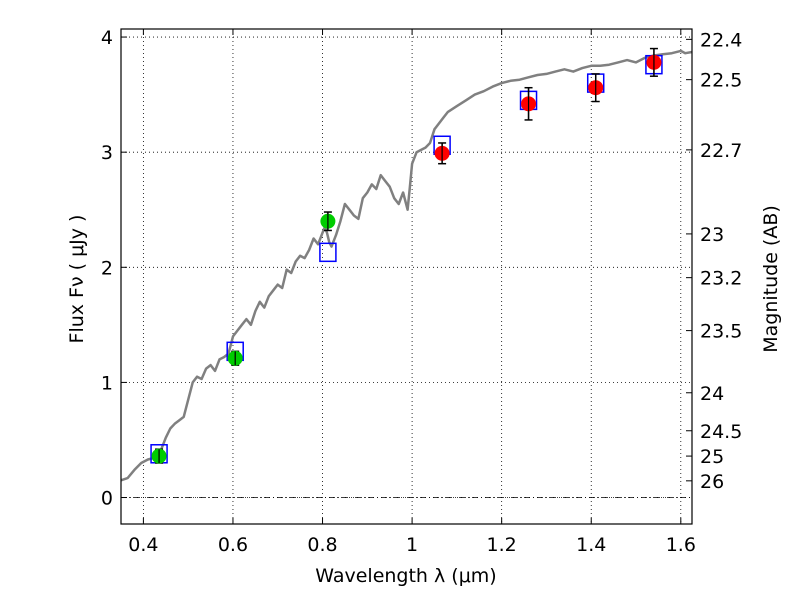 This screenshot has width=800, height=600. I want to click on y2-tick-label: 23.5, so click(721, 332).